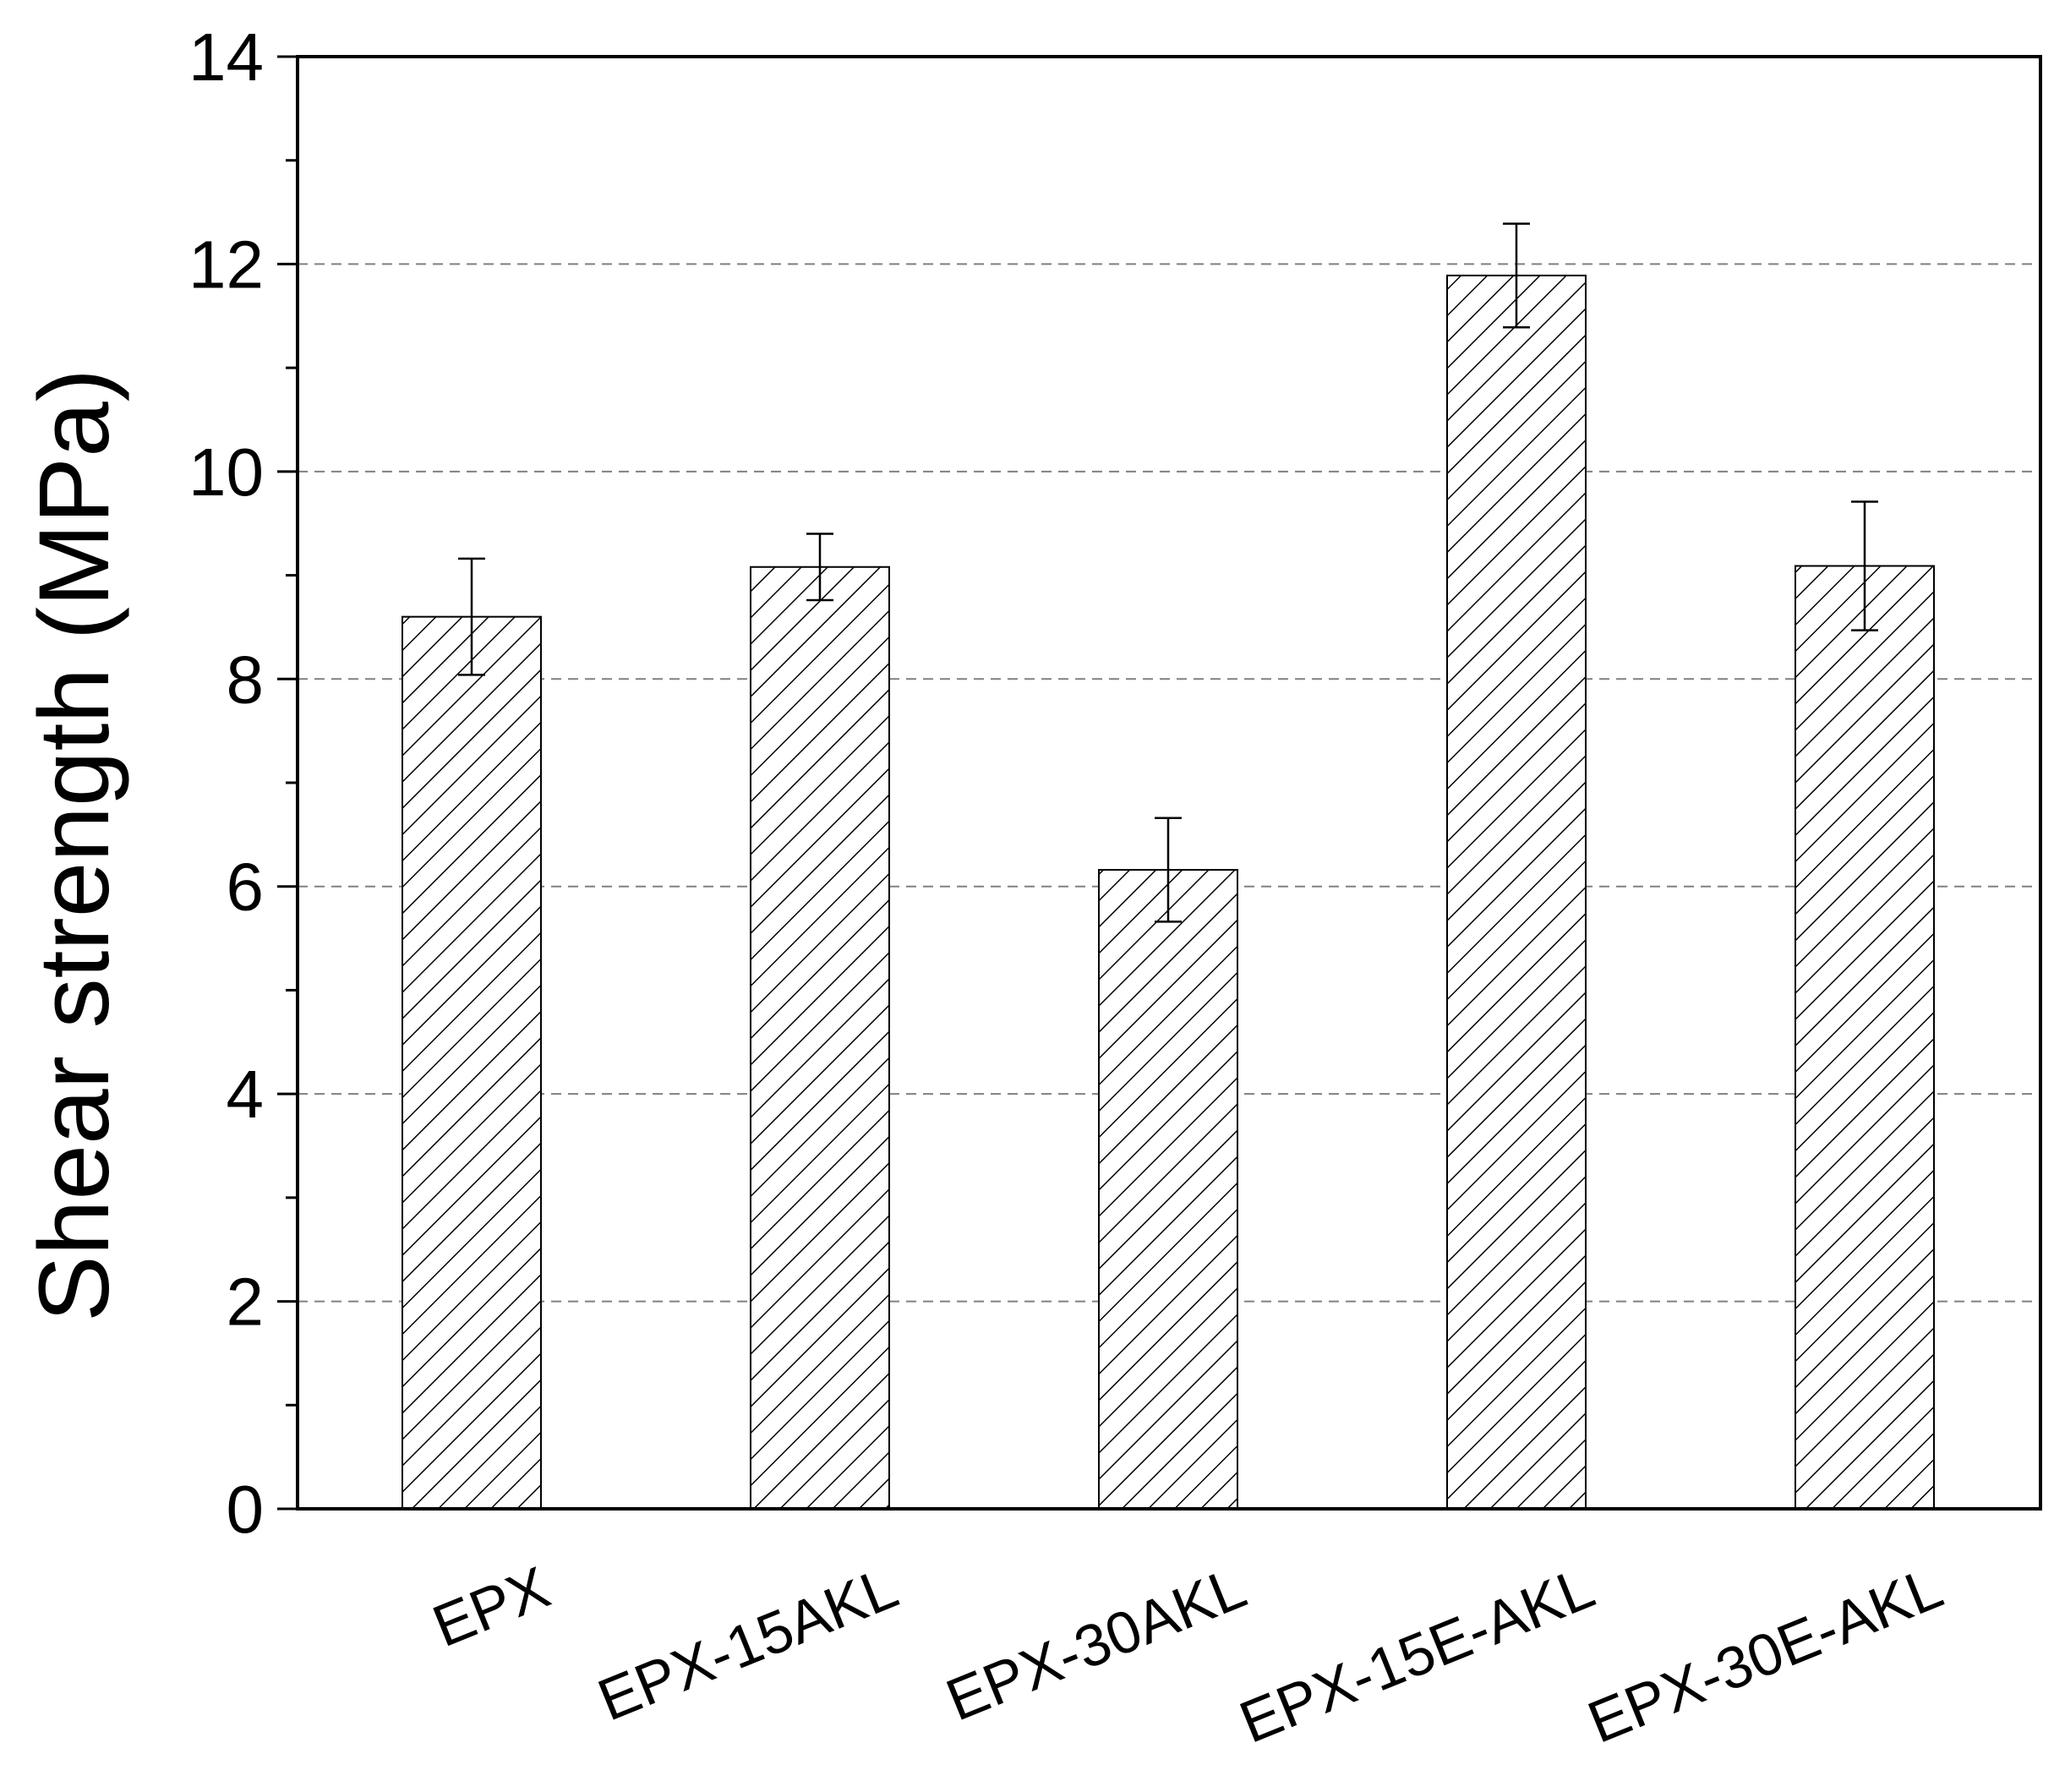 The height and width of the screenshot is (1792, 2054). Describe the element at coordinates (226, 472) in the screenshot. I see `y-tick-label: 10` at that location.